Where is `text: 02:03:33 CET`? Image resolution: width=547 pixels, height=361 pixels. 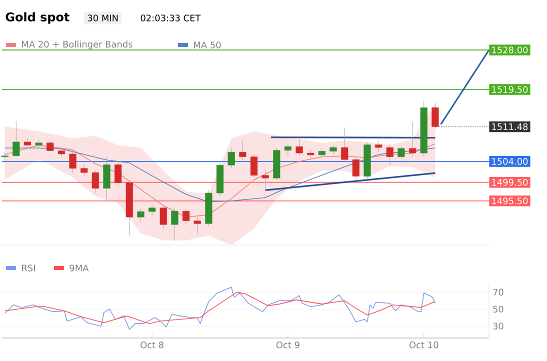
text: 02:03:33 CET is located at coordinates (170, 18).